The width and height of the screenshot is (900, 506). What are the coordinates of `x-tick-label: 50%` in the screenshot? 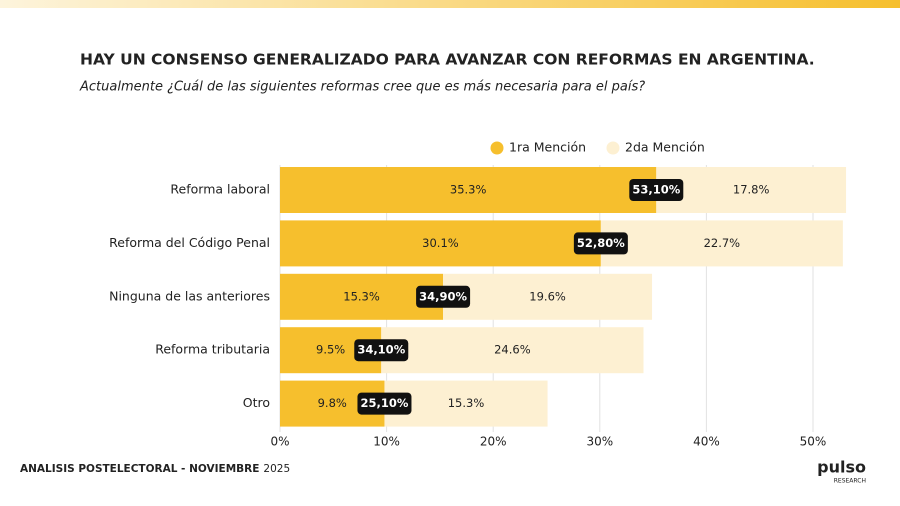 It's located at (813, 442).